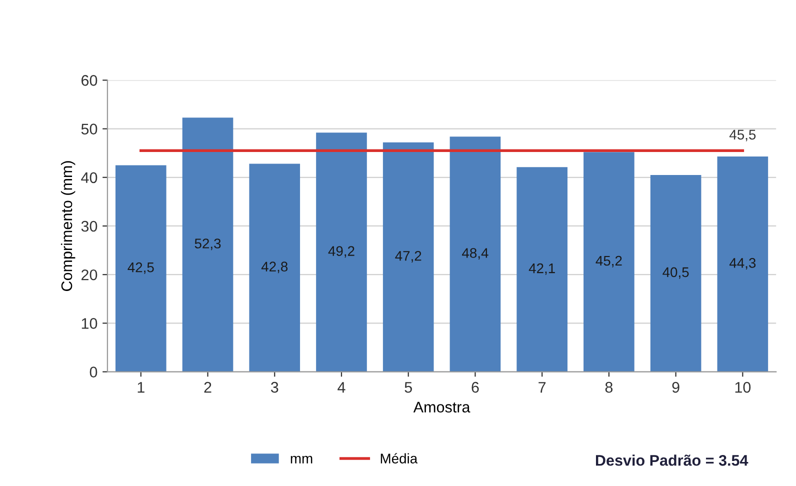  Describe the element at coordinates (408, 387) in the screenshot. I see `x-tick-label: 5` at that location.